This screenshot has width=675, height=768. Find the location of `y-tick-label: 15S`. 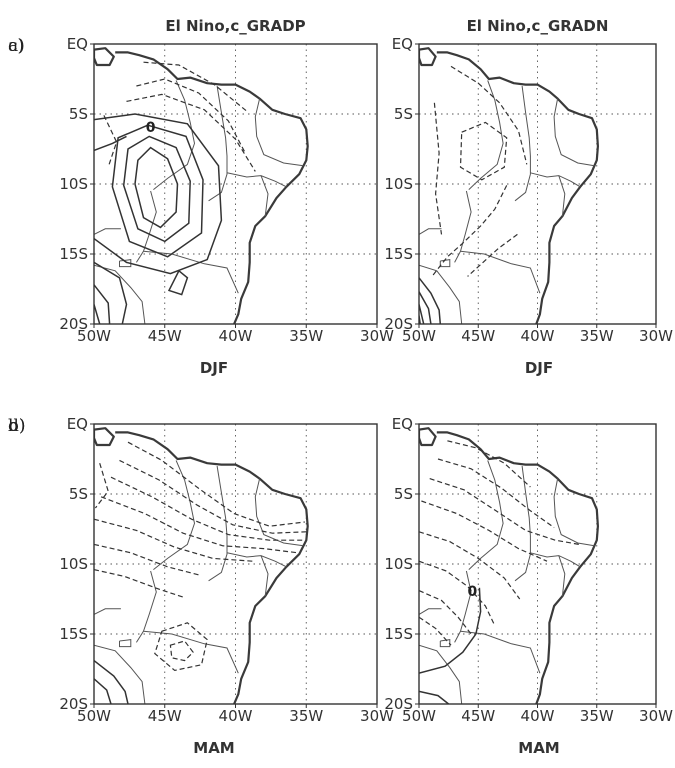

y-tick-label: 15S is located at coordinates (398, 634).